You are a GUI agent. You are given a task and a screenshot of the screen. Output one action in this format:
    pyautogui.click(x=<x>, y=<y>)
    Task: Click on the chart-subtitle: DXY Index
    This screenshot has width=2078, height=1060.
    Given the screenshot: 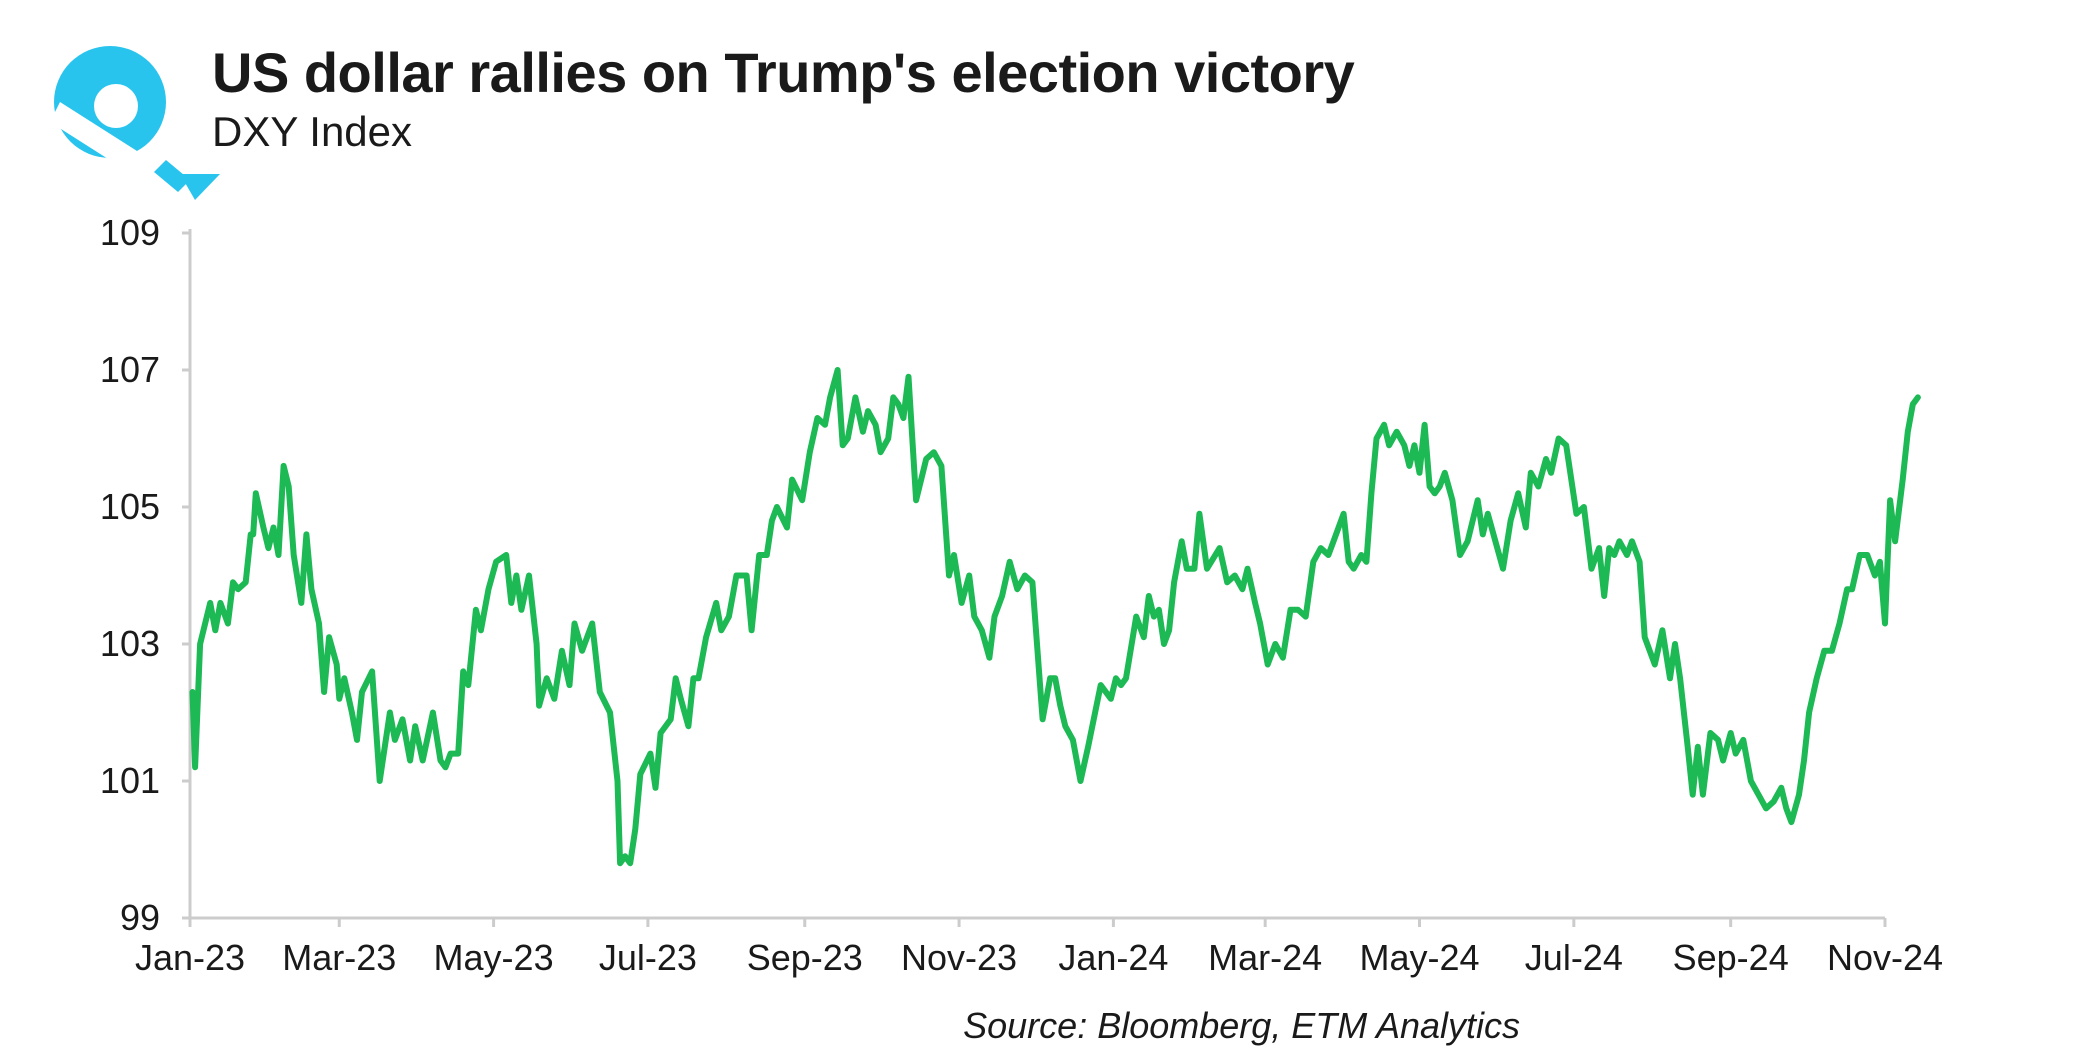 What is the action you would take?
    pyautogui.click(x=312, y=131)
    